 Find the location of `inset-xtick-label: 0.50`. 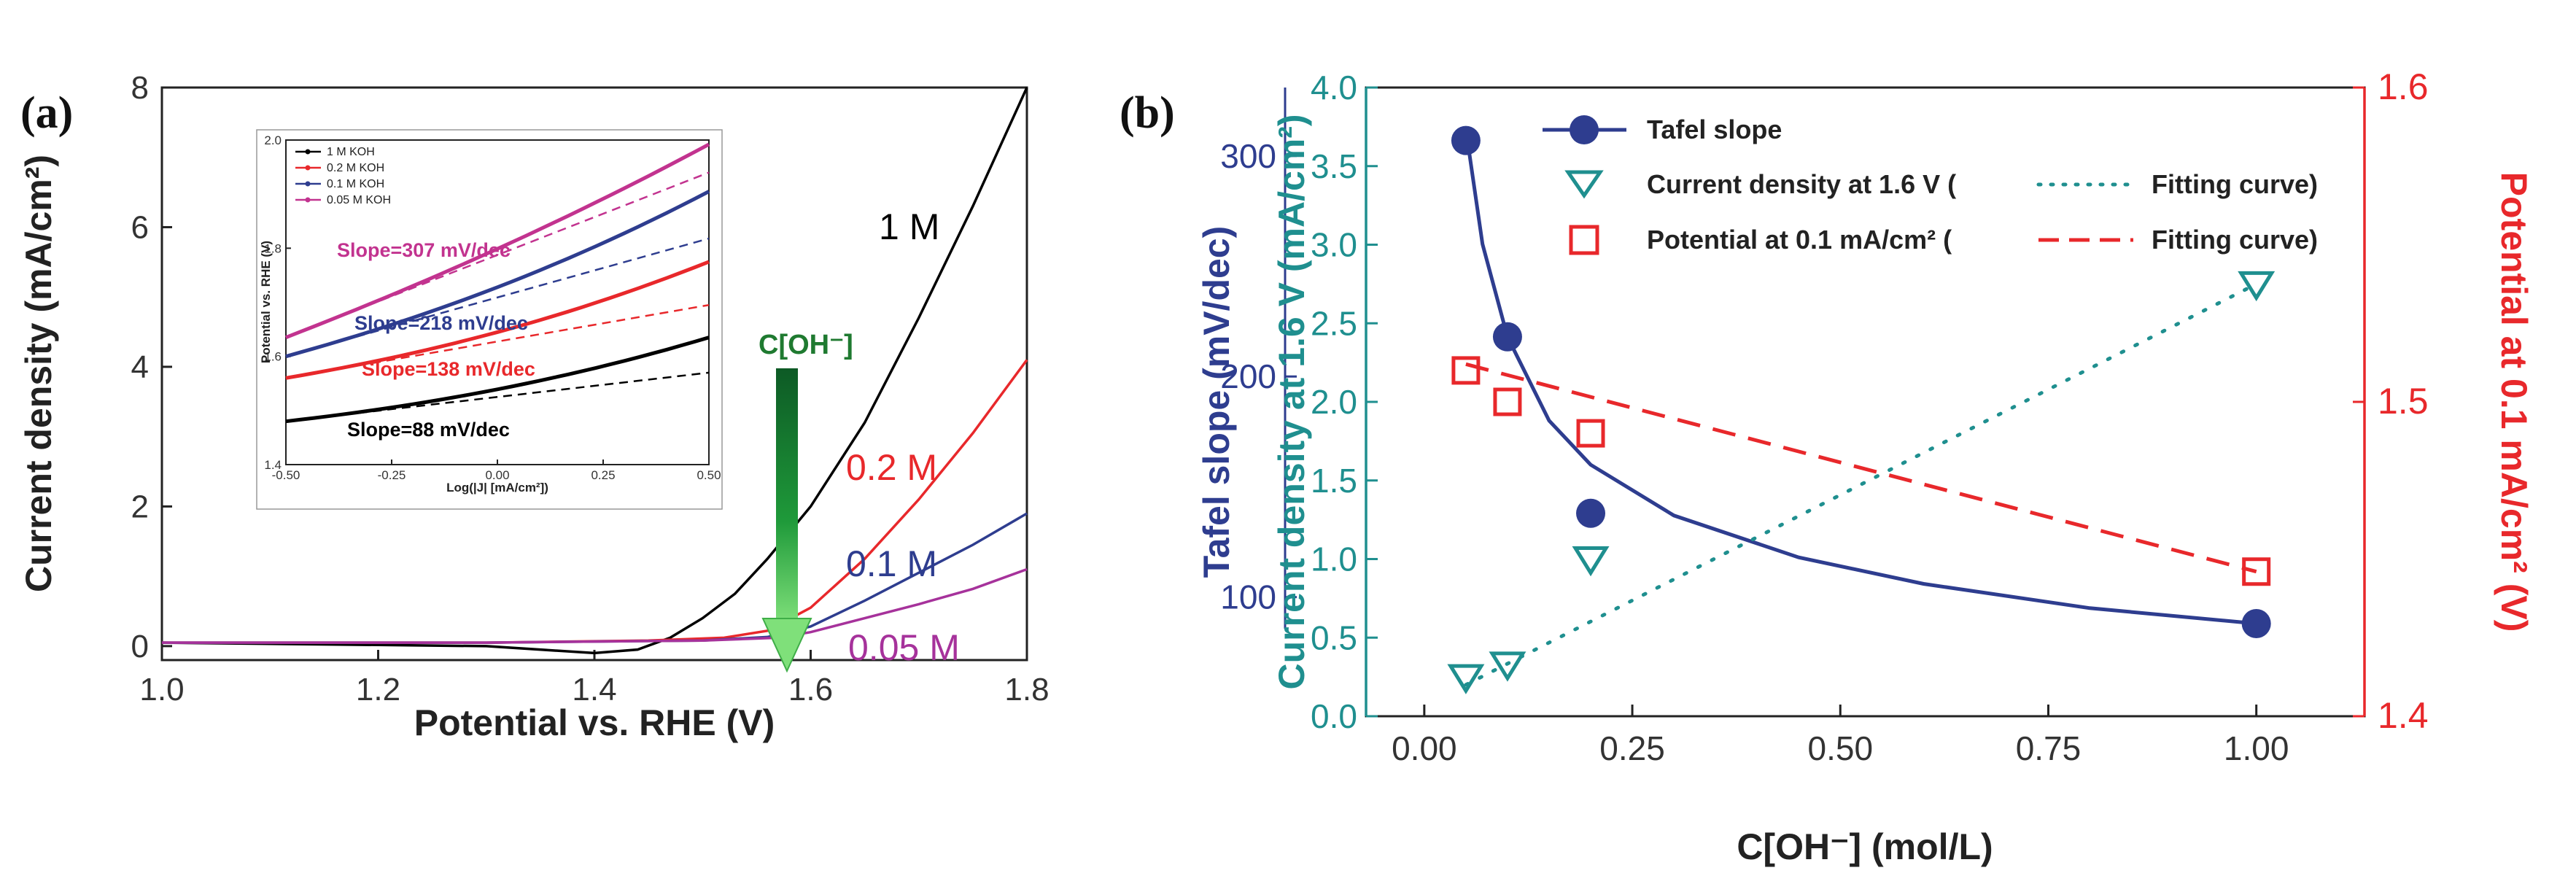

inset-xtick-label: 0.50 is located at coordinates (709, 475).